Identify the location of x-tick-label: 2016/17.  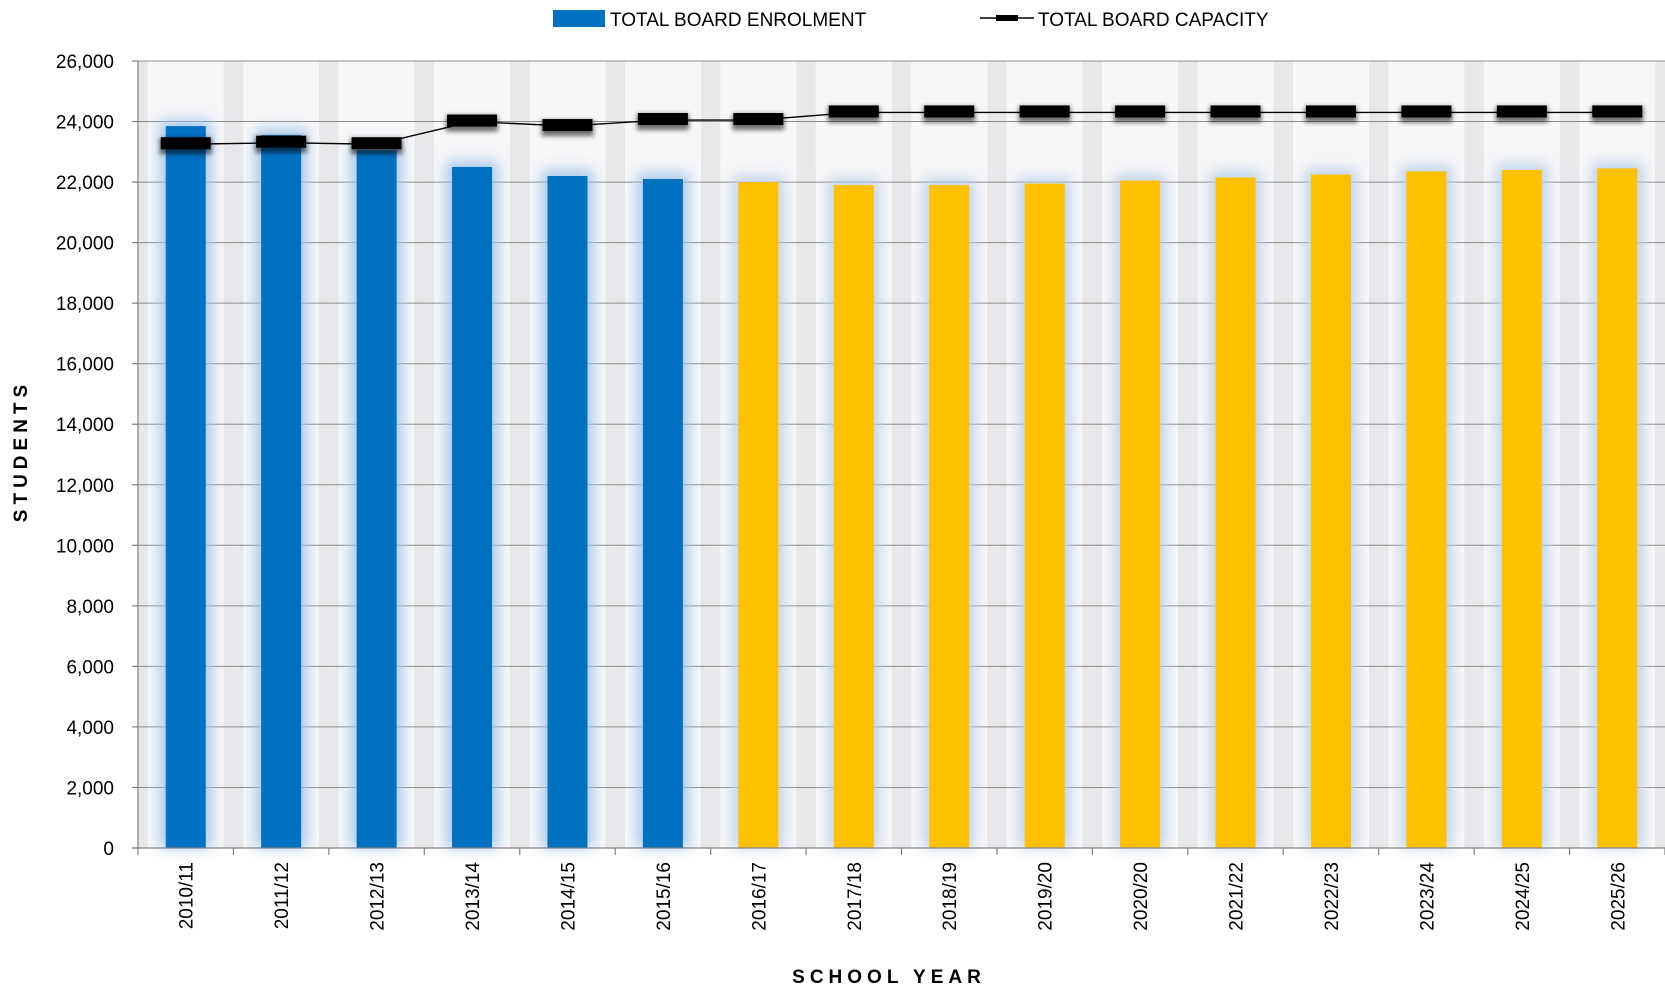
(759, 896).